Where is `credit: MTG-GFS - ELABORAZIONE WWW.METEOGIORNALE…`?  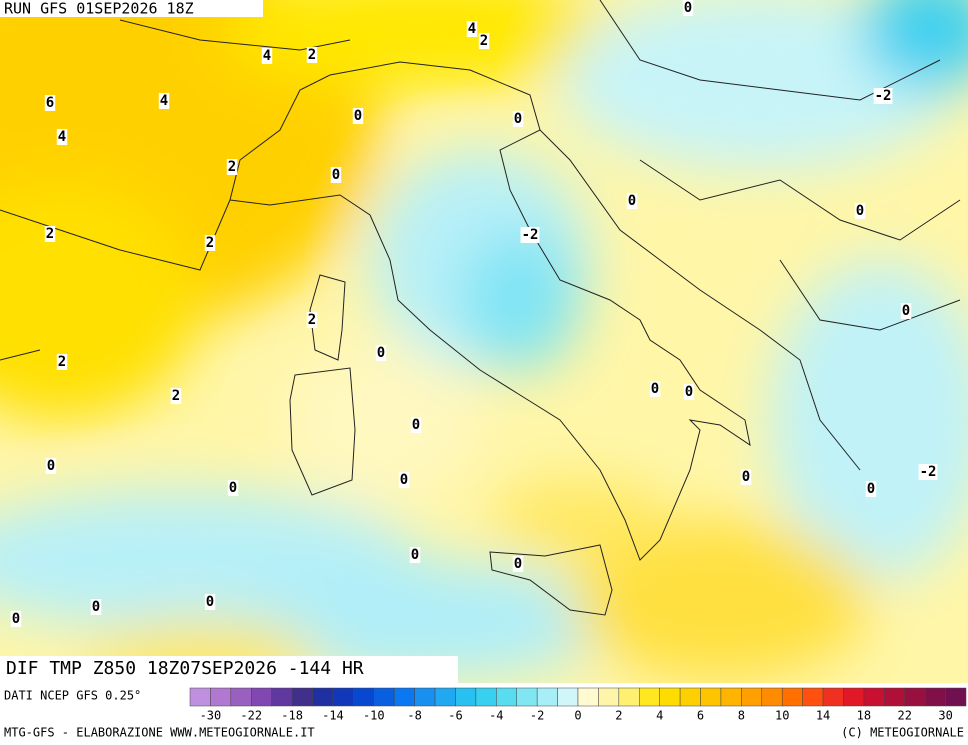
credit: MTG-GFS - ELABORAZIONE WWW.METEOGIORNALE… is located at coordinates (159, 733).